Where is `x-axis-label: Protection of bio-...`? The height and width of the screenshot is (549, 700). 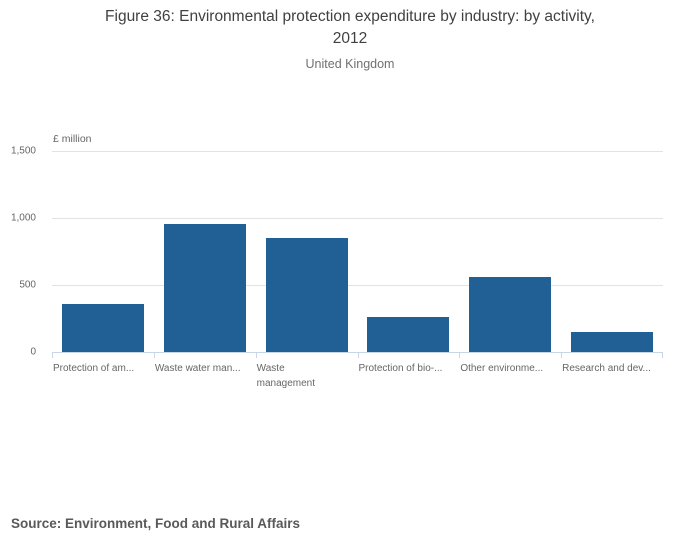
x-axis-label: Protection of bio-... is located at coordinates (400, 368).